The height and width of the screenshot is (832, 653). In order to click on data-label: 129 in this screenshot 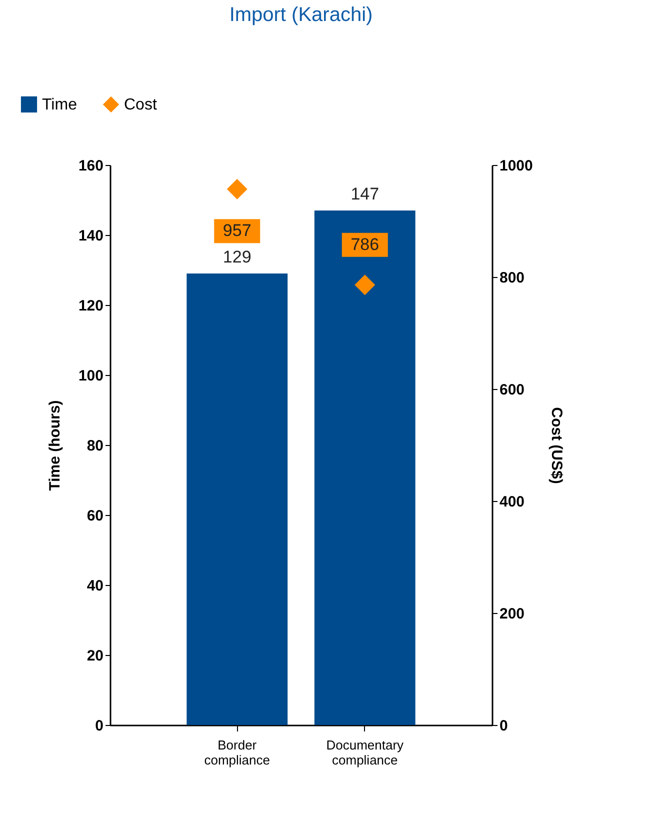, I will do `click(237, 257)`.